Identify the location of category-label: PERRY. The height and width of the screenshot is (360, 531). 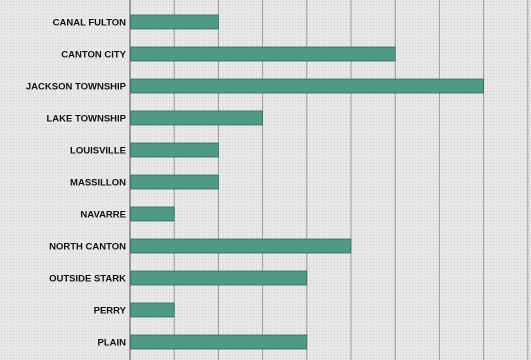
(110, 311).